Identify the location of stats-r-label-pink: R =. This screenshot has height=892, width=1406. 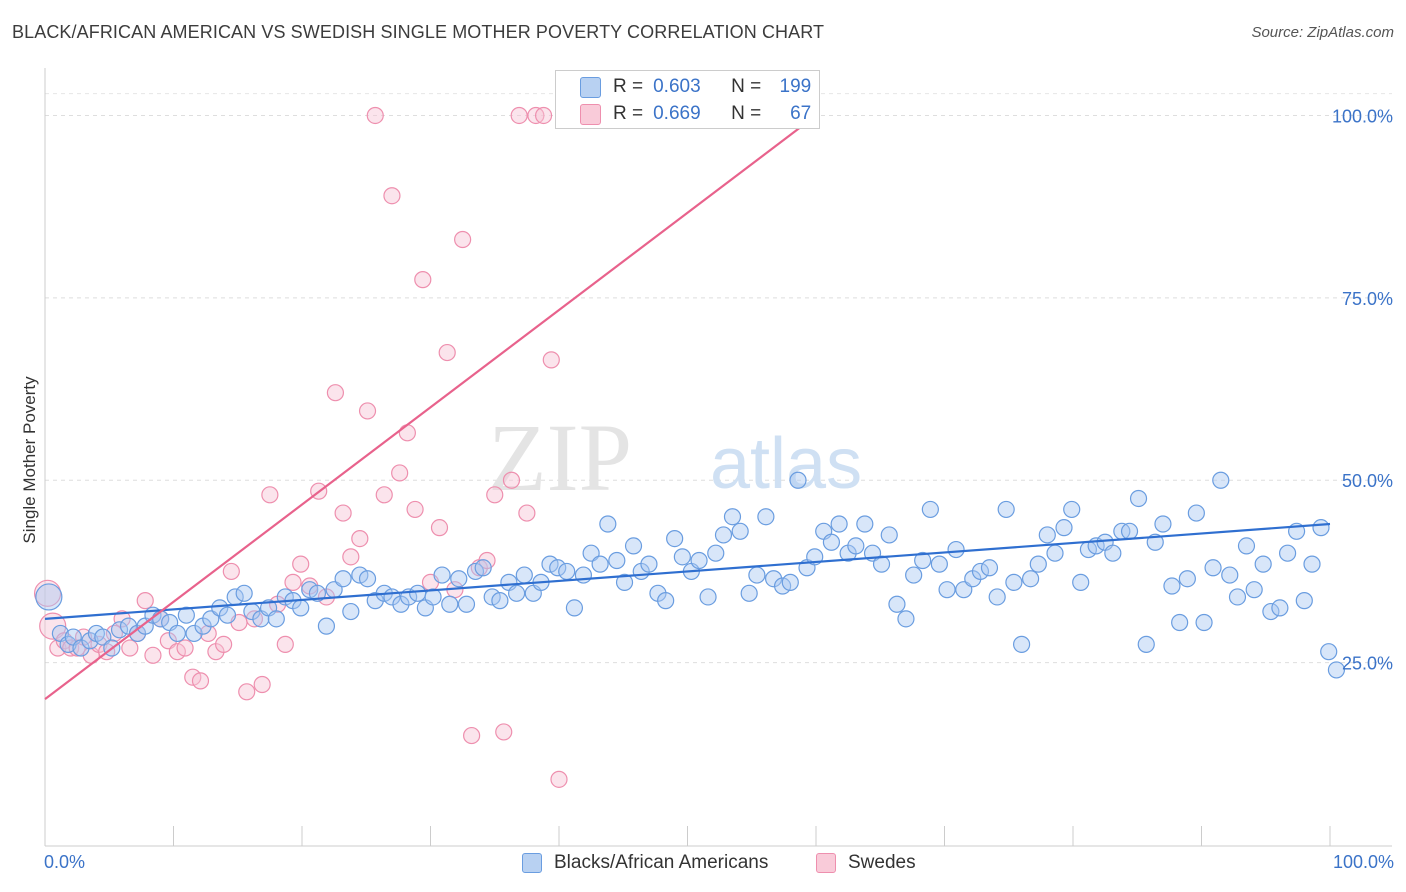
(628, 113).